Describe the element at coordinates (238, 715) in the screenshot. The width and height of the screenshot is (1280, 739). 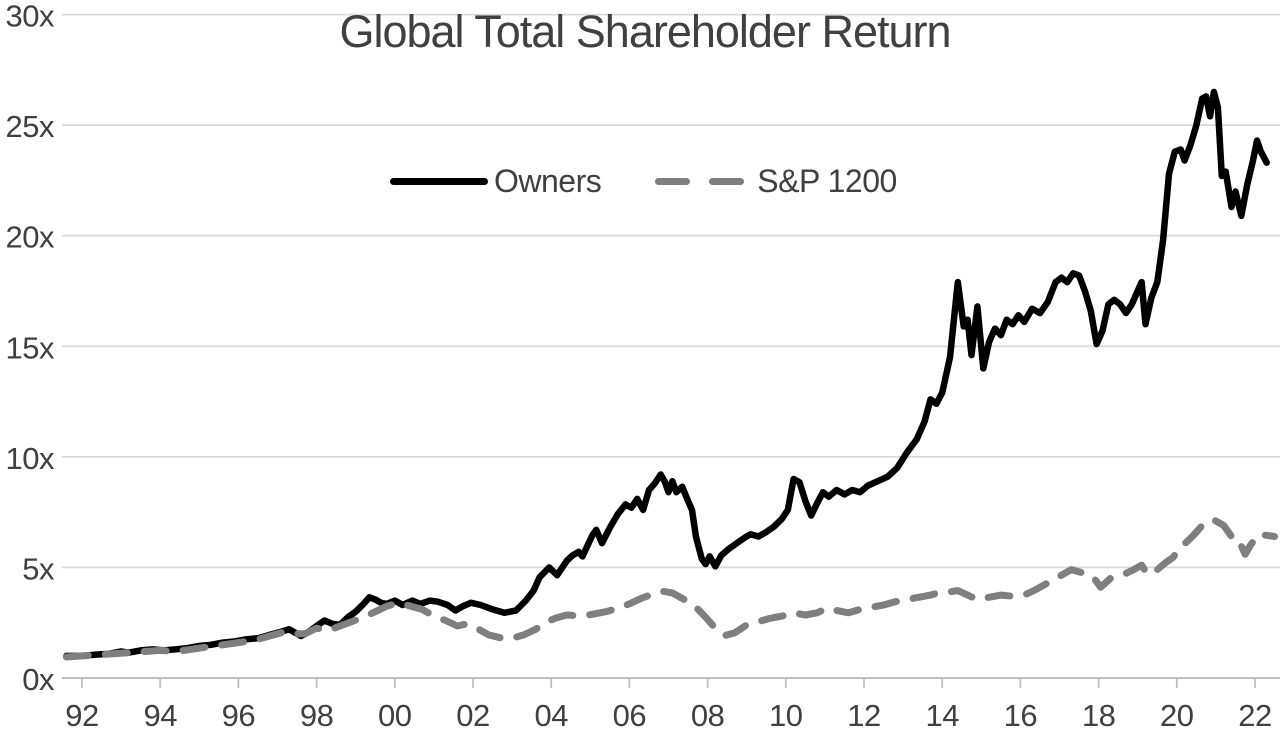
I see `x-tick-label-96: 96` at that location.